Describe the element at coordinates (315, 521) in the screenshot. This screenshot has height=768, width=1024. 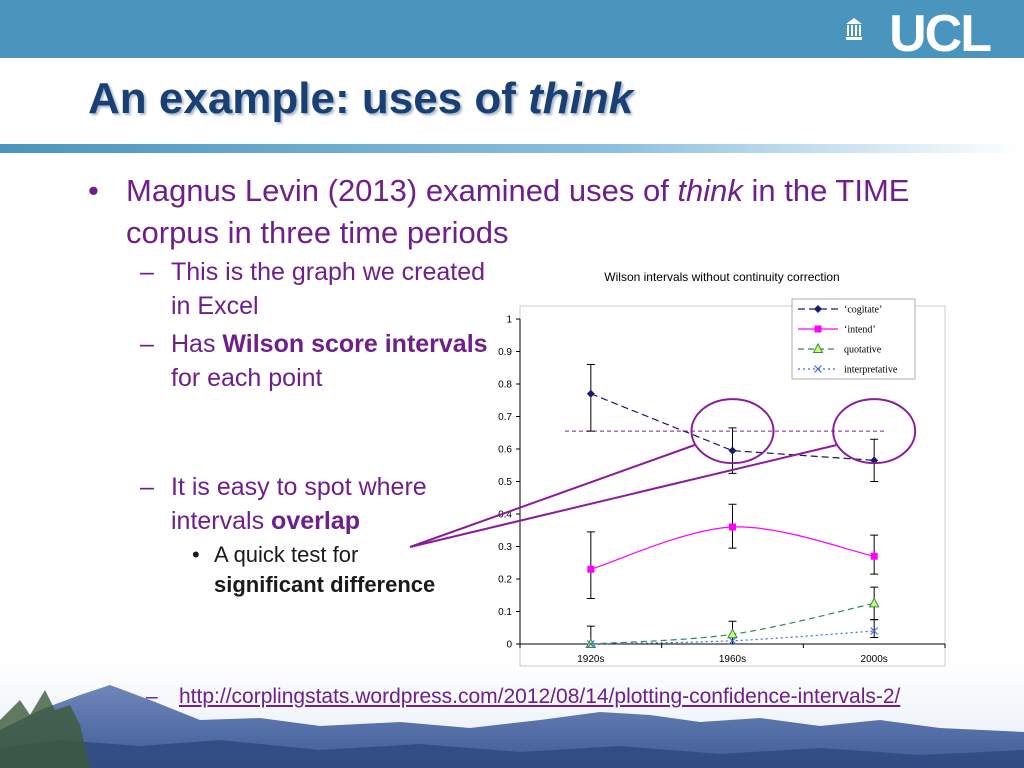
I see `overlap-bold: overlap` at that location.